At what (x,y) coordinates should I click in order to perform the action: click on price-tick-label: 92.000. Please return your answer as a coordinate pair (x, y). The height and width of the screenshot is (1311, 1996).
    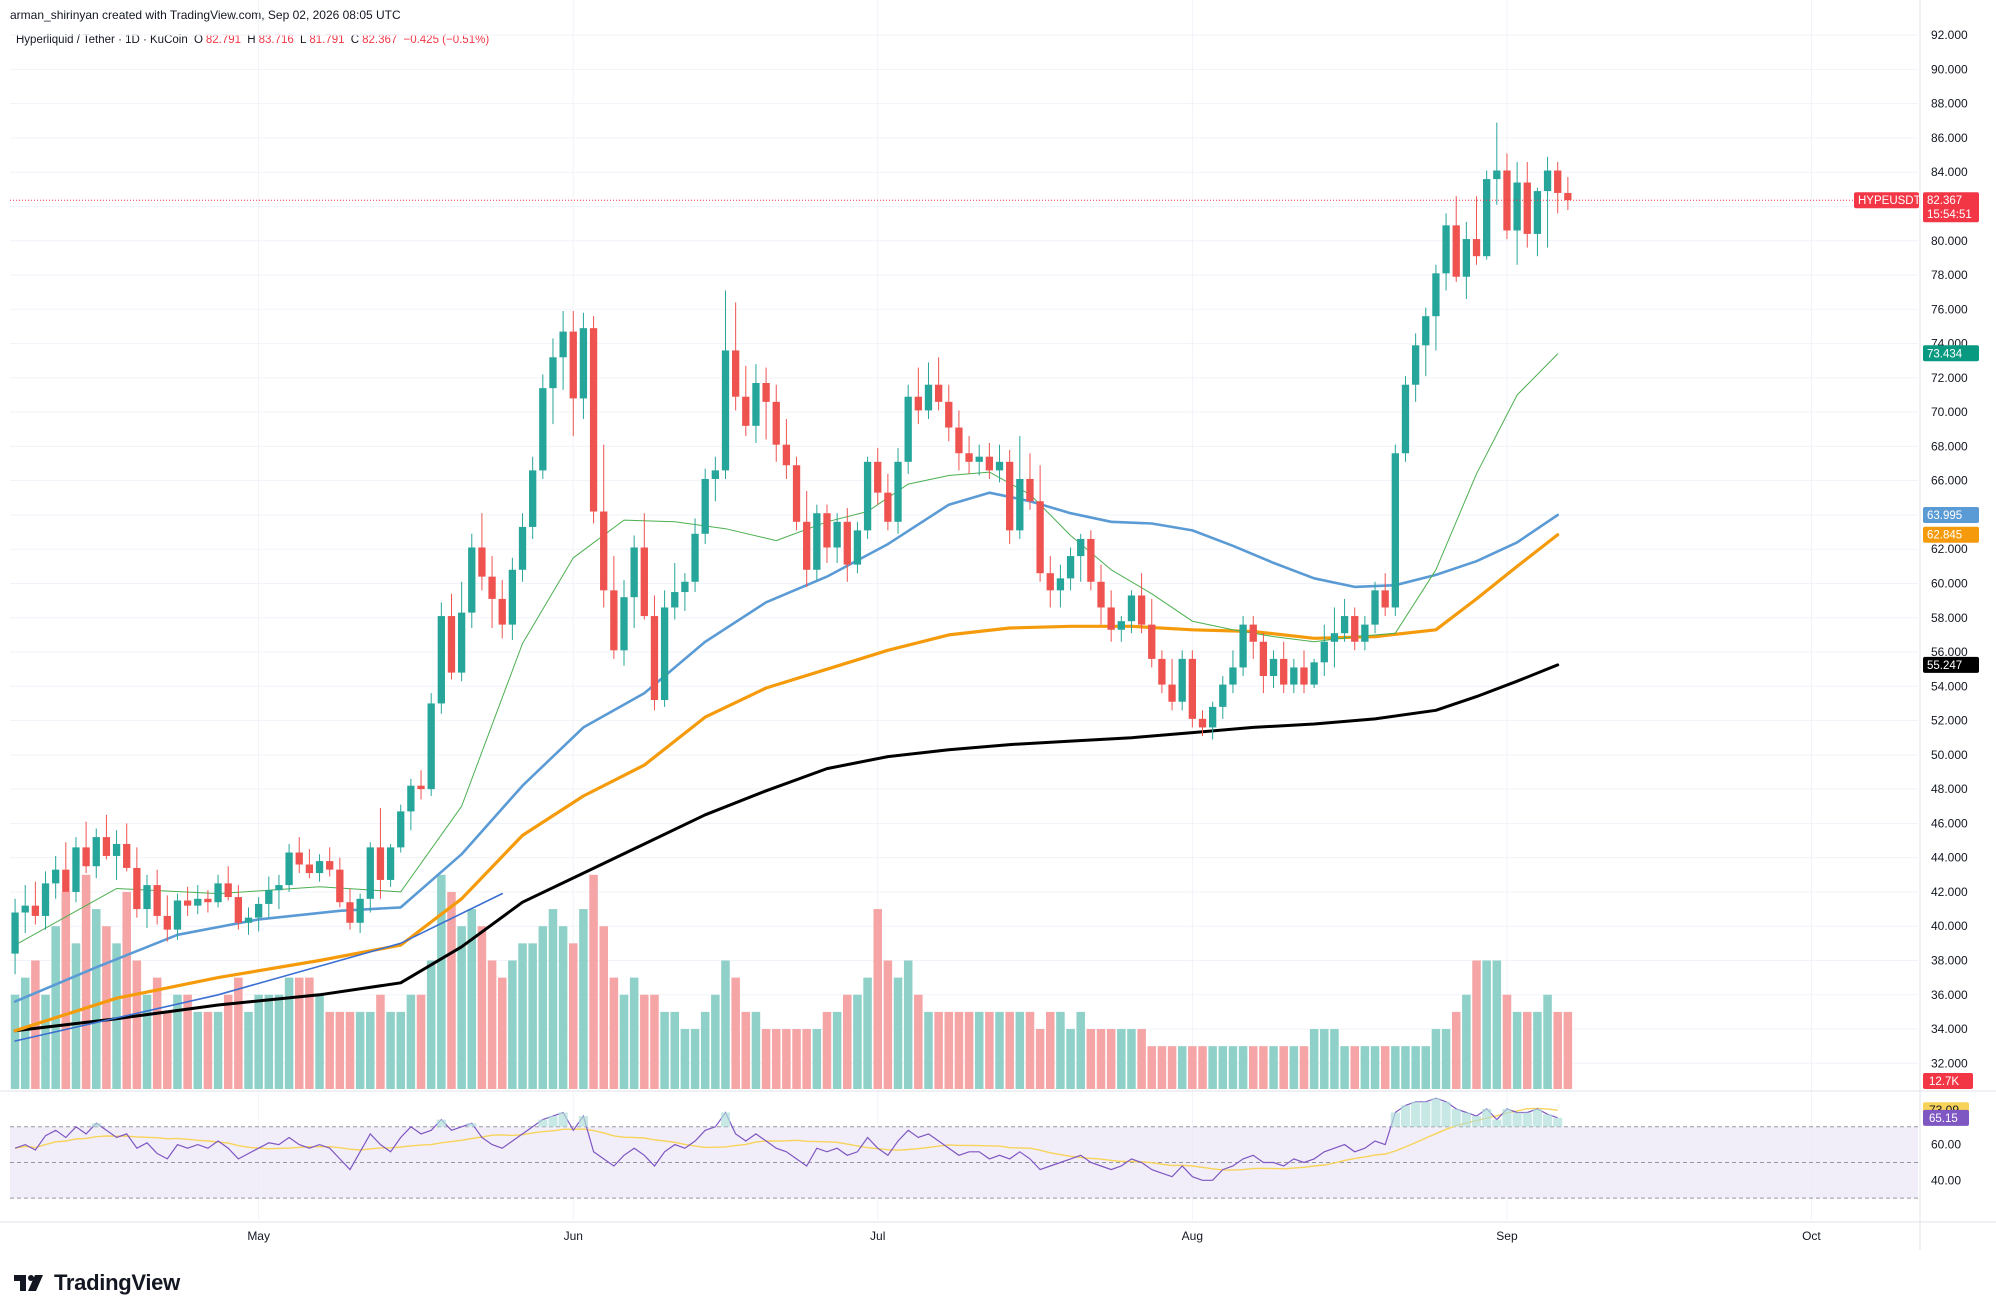
    Looking at the image, I should click on (1949, 35).